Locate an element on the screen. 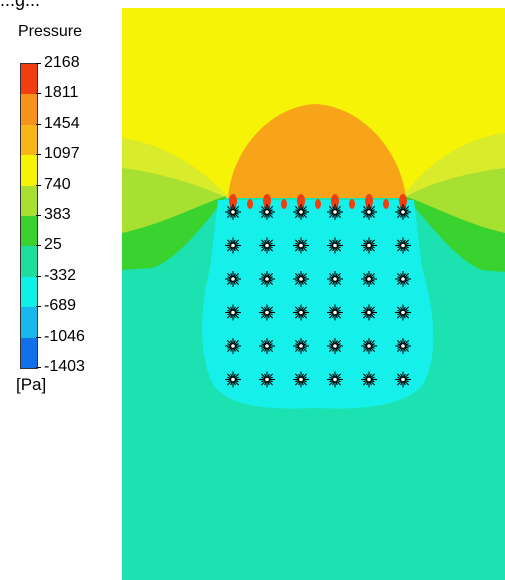  legend-label: 2168 is located at coordinates (62, 62).